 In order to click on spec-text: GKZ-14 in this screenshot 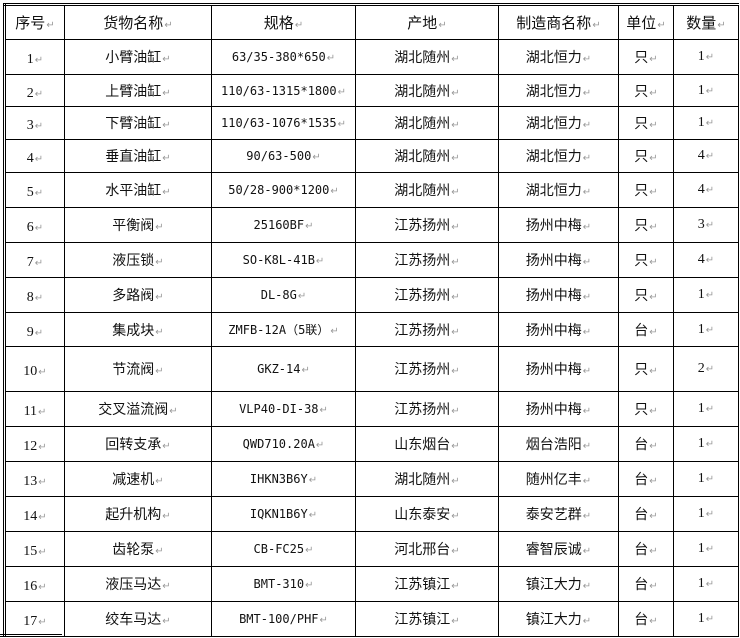, I will do `click(283, 369)`.